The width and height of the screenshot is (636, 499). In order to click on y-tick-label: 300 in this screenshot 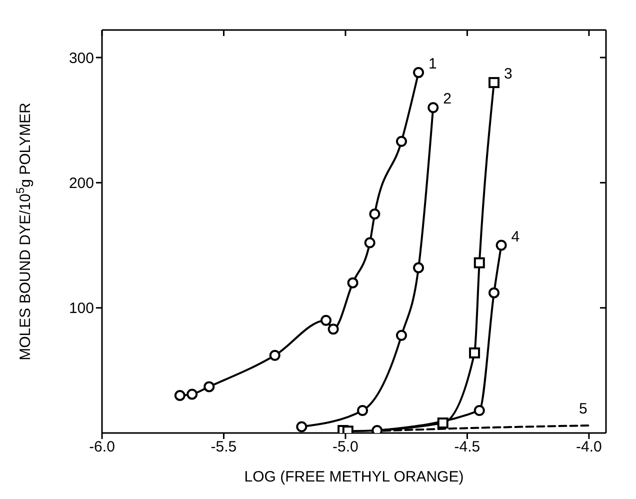, I will do `click(81, 58)`.